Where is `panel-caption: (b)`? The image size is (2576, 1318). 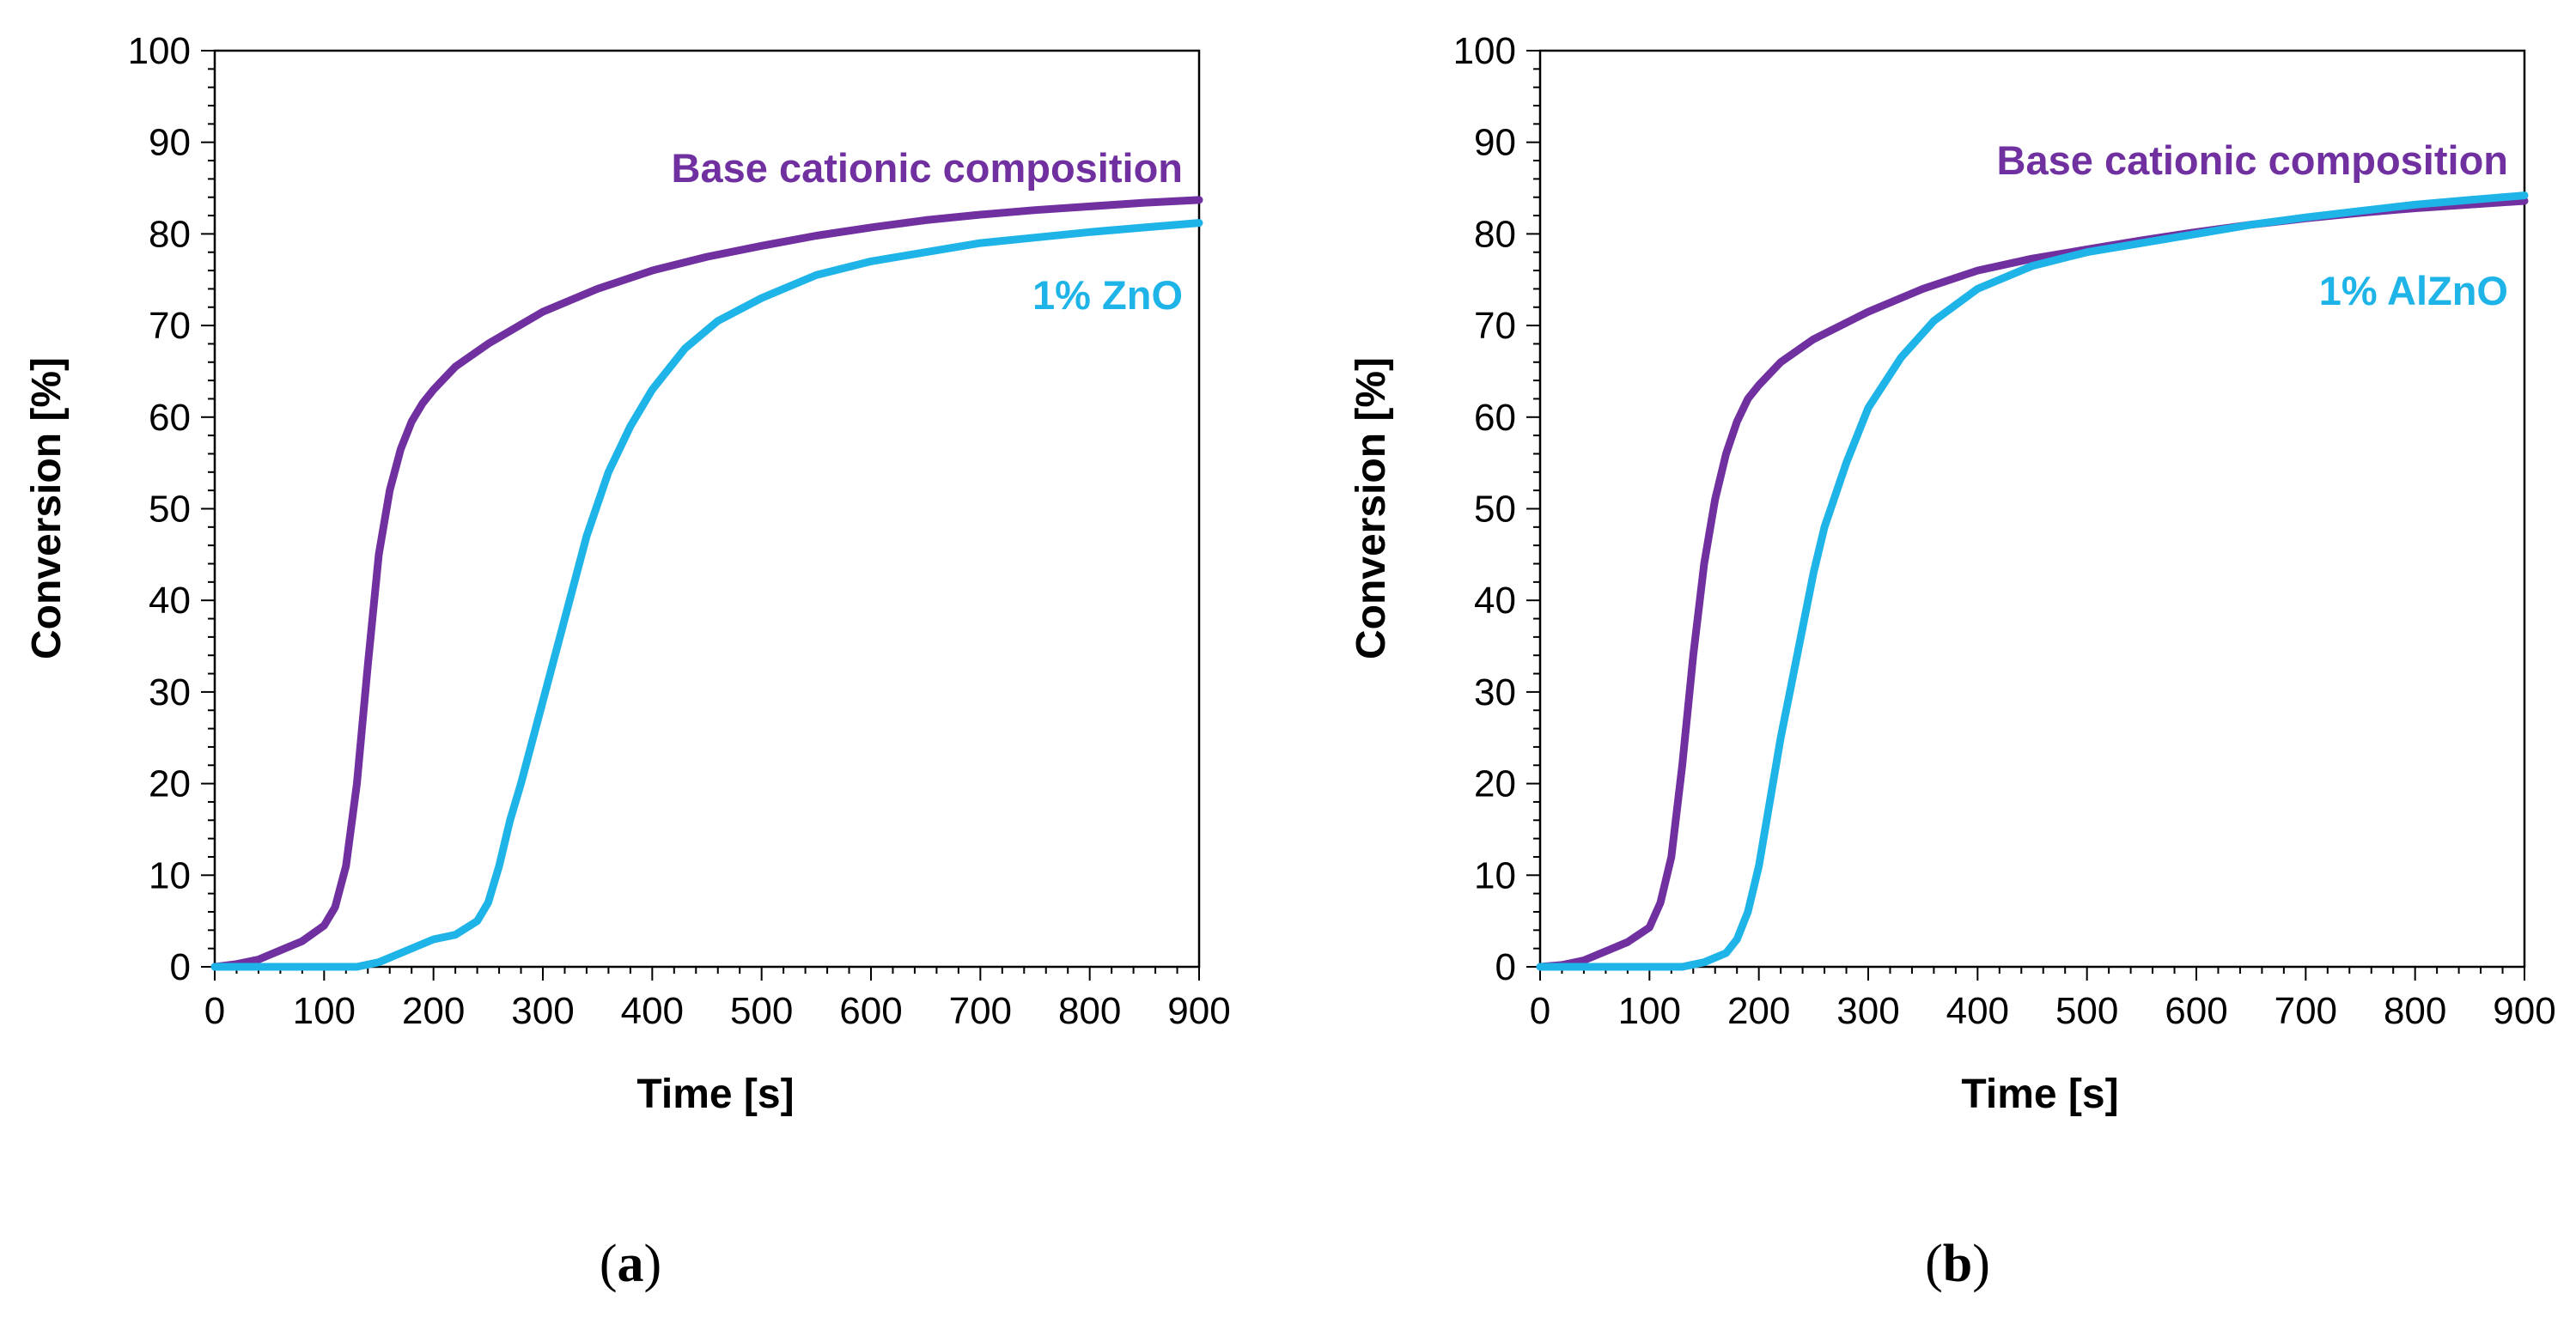 panel-caption: (b) is located at coordinates (1957, 1264).